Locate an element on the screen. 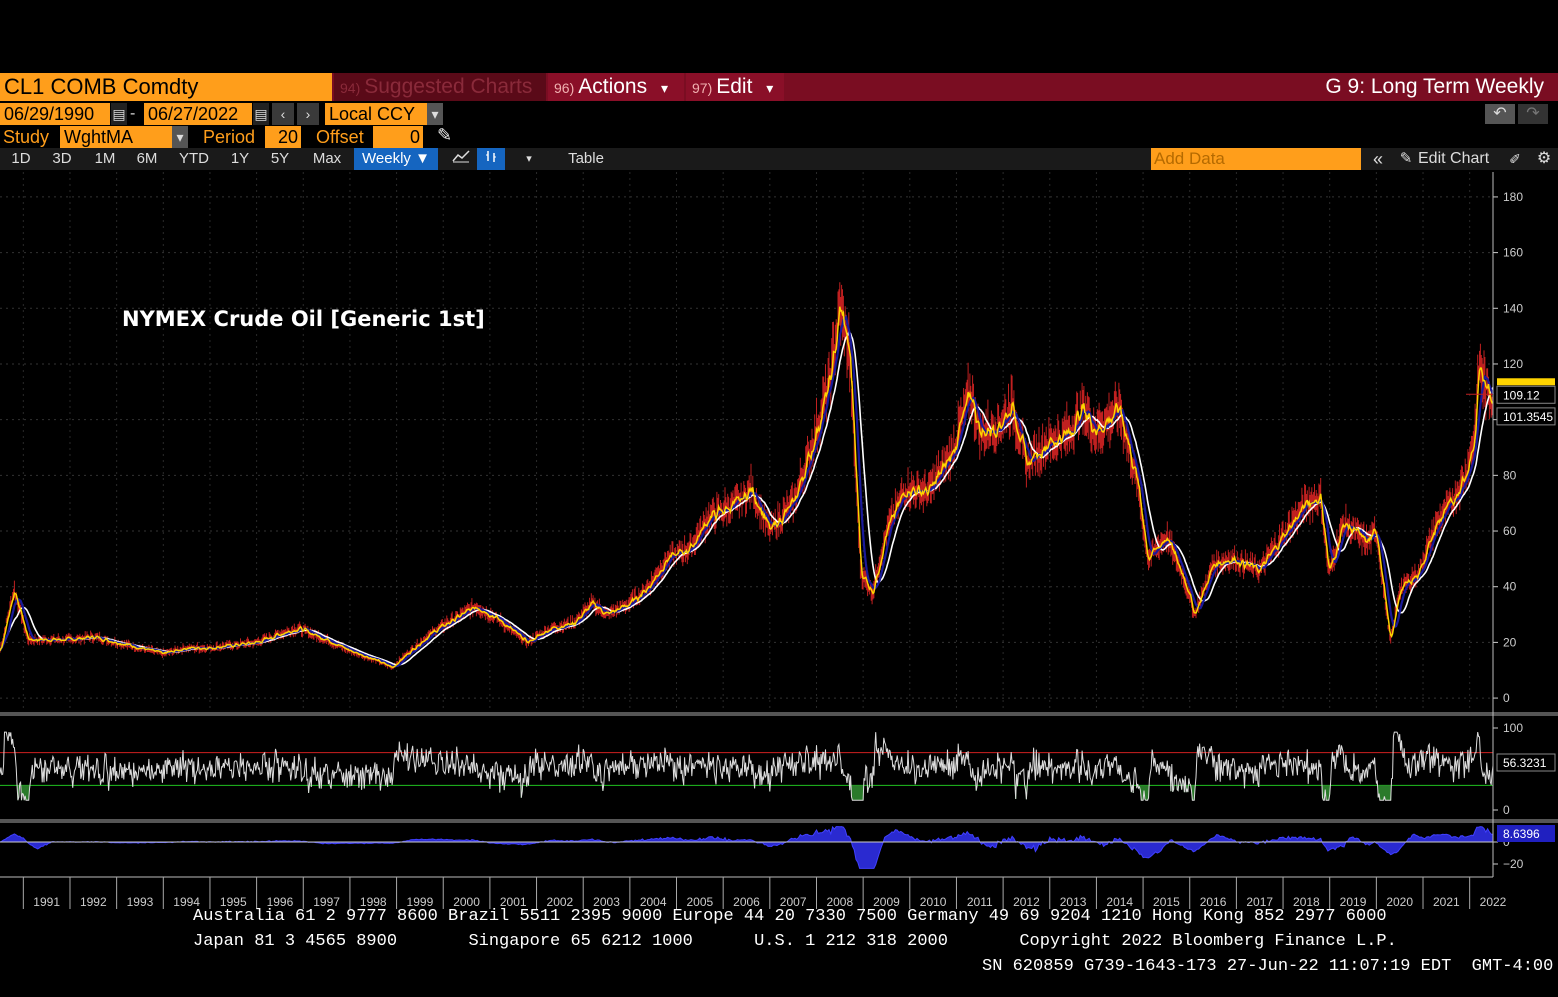 The image size is (1558, 997). y-tick-label: 140 is located at coordinates (1513, 308).